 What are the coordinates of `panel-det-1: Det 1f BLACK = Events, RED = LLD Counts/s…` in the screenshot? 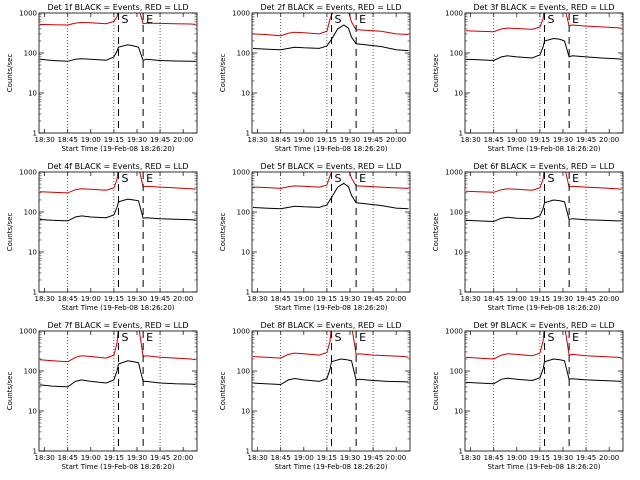 It's located at (102, 78).